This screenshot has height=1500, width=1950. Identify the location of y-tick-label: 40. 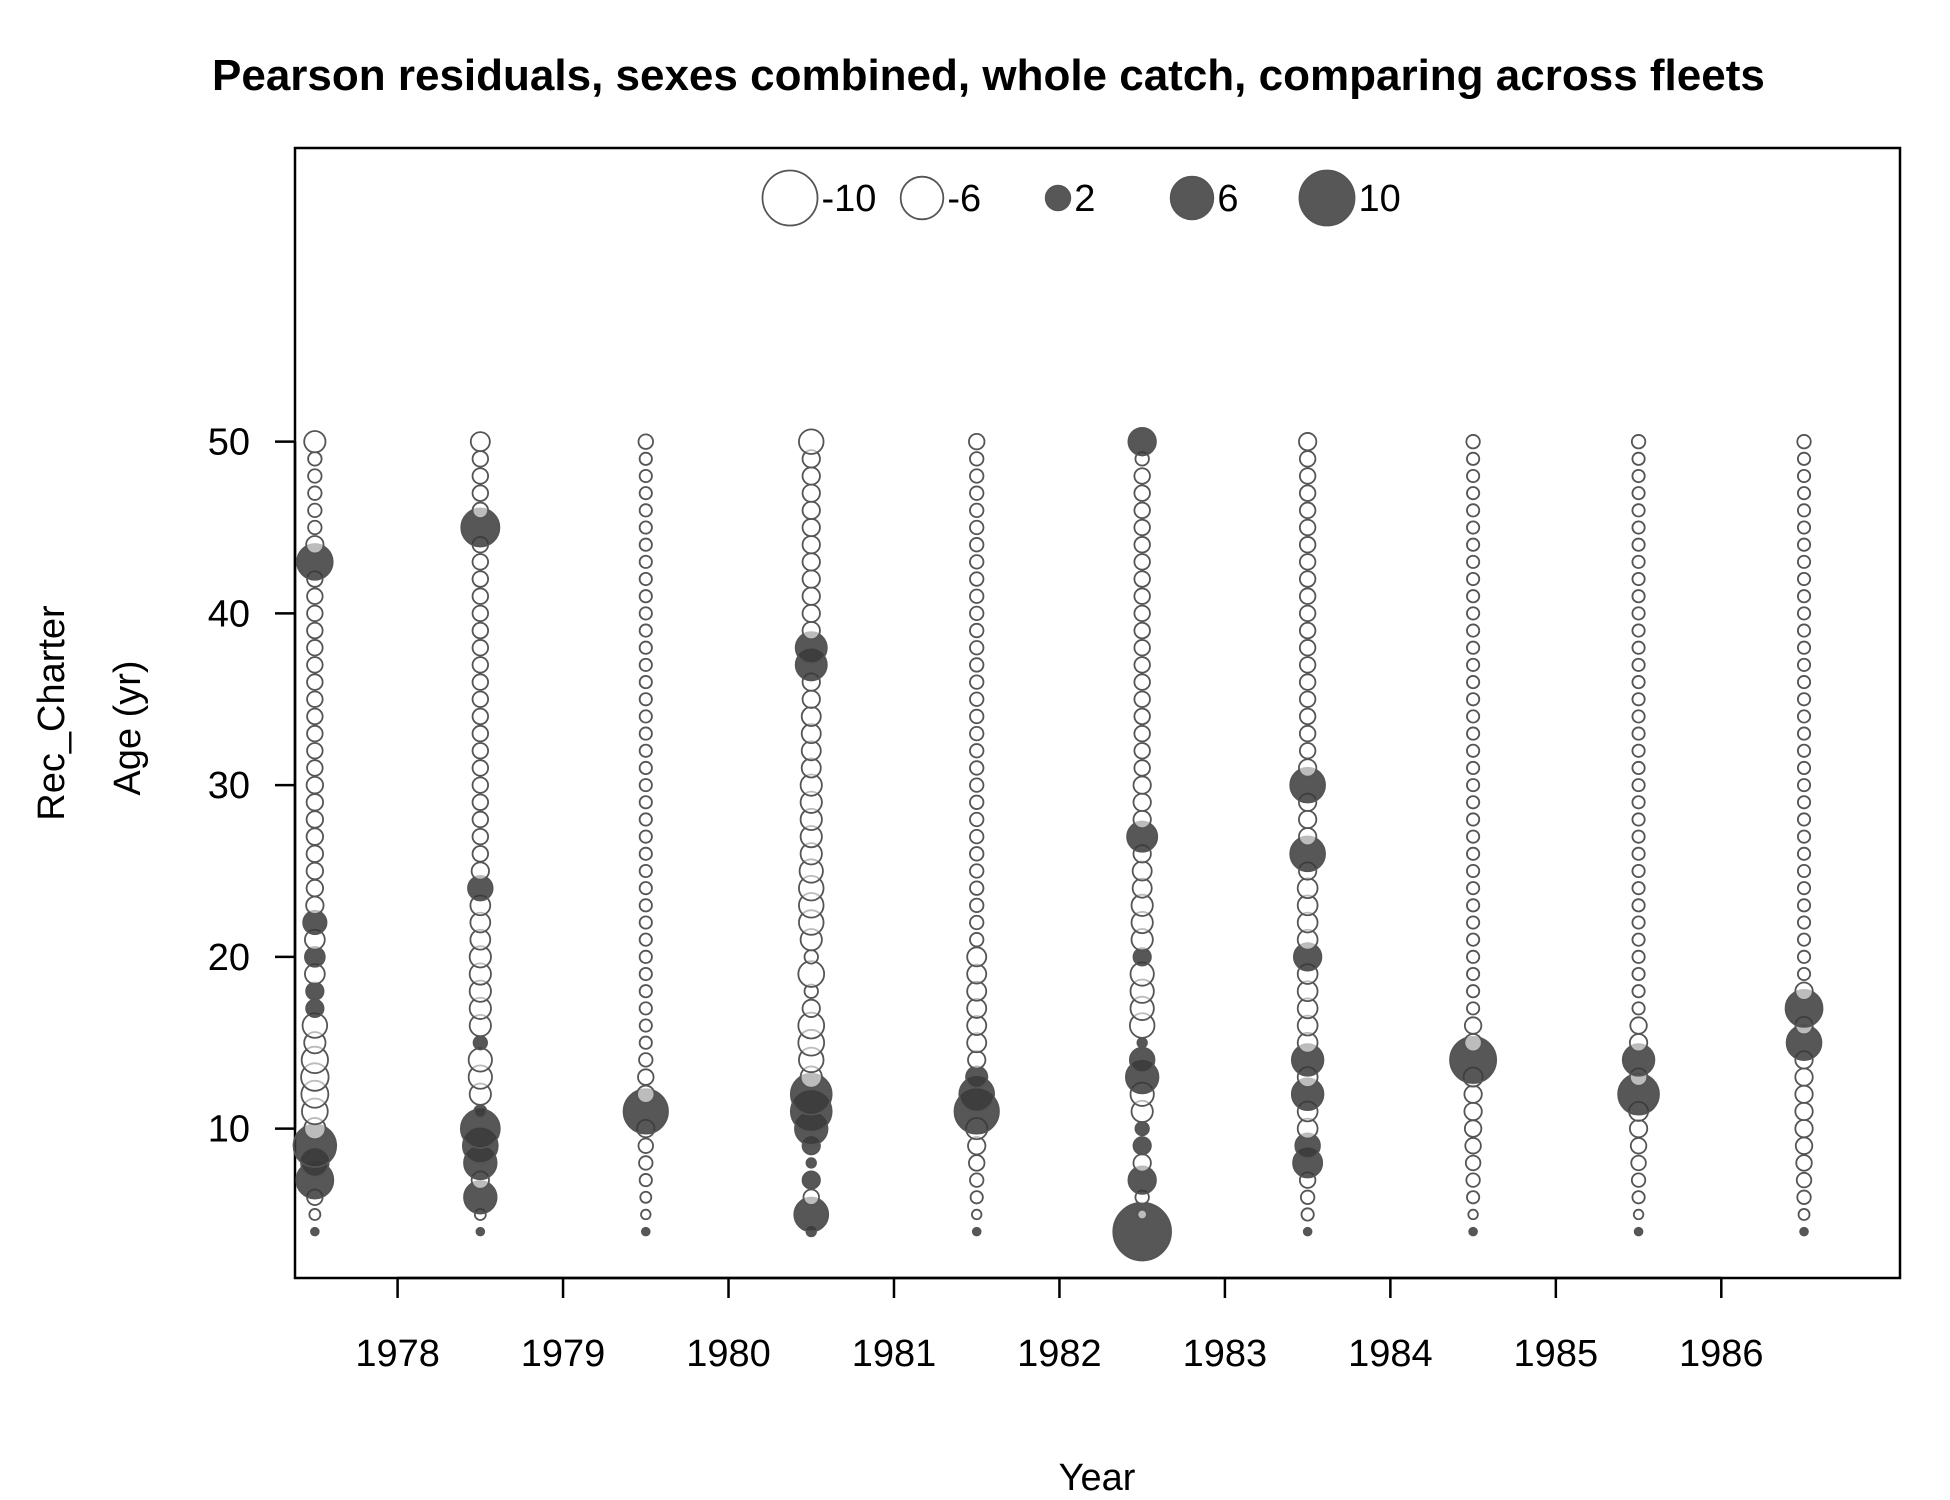
(229, 614).